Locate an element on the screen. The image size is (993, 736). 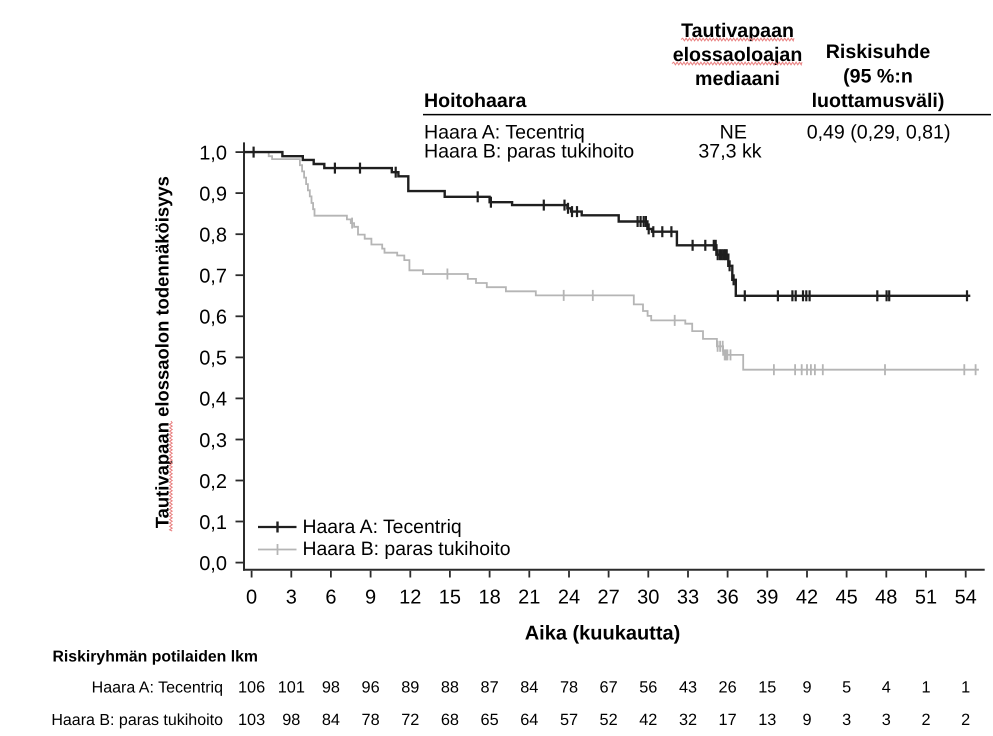
svg-text: 0,5 is located at coordinates (213, 359).